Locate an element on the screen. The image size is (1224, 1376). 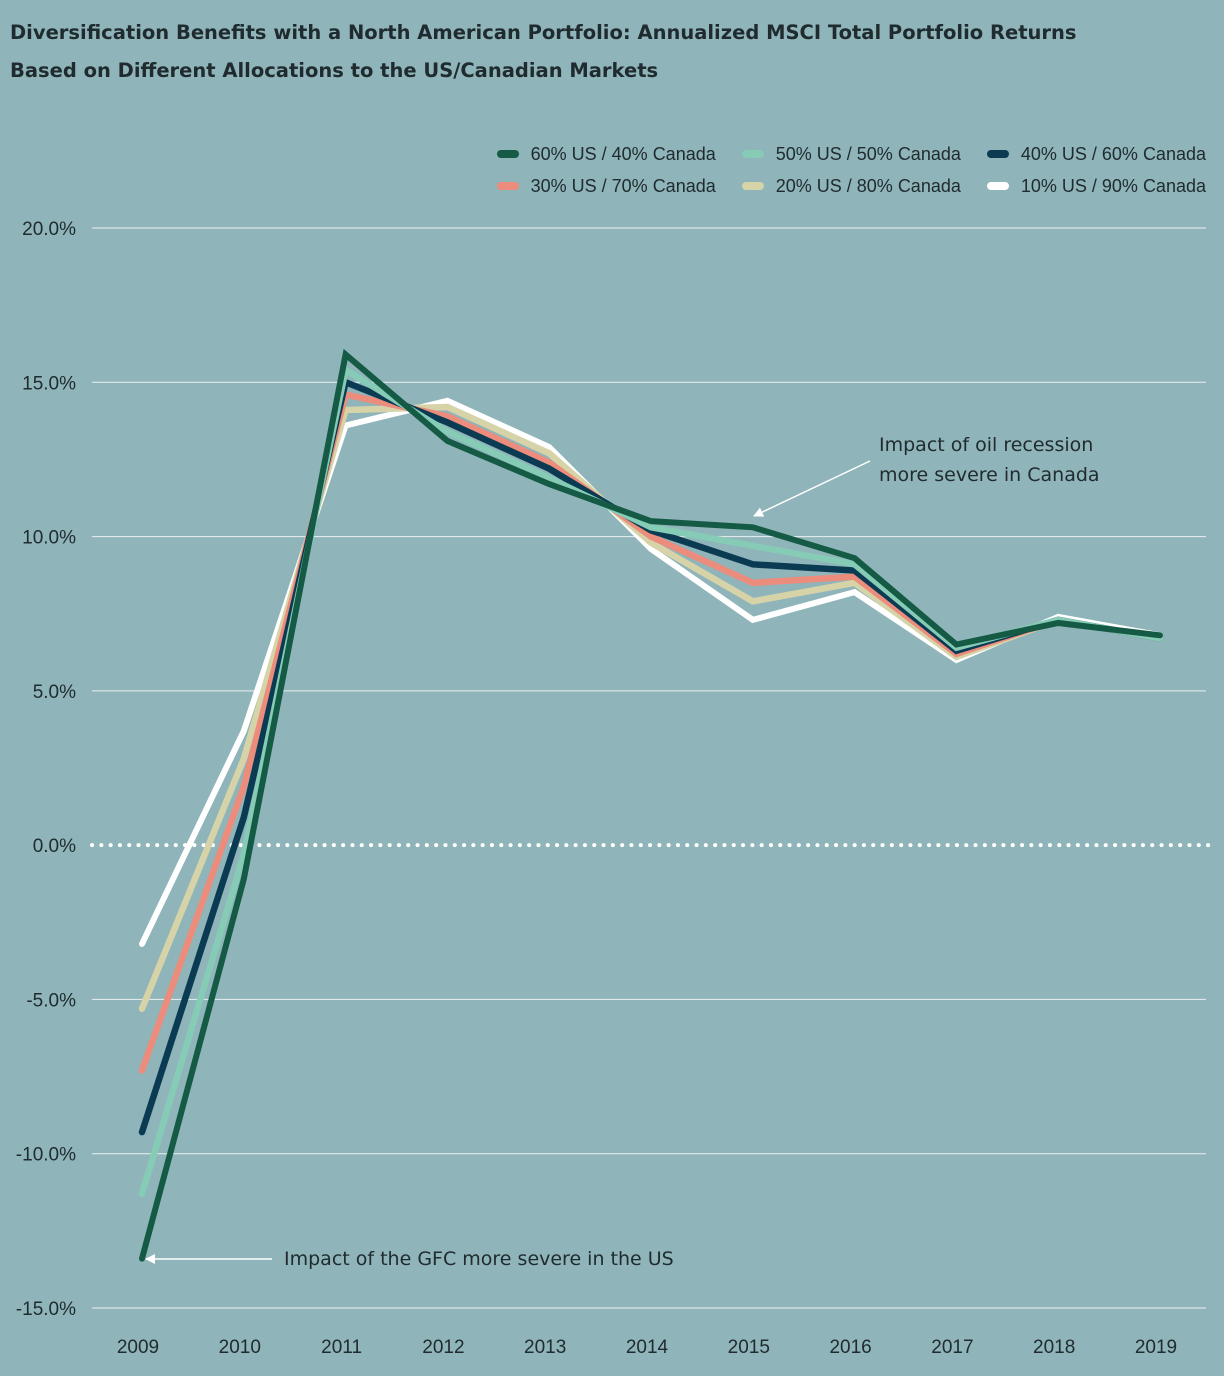
x-tick-label: 2012 is located at coordinates (443, 1347).